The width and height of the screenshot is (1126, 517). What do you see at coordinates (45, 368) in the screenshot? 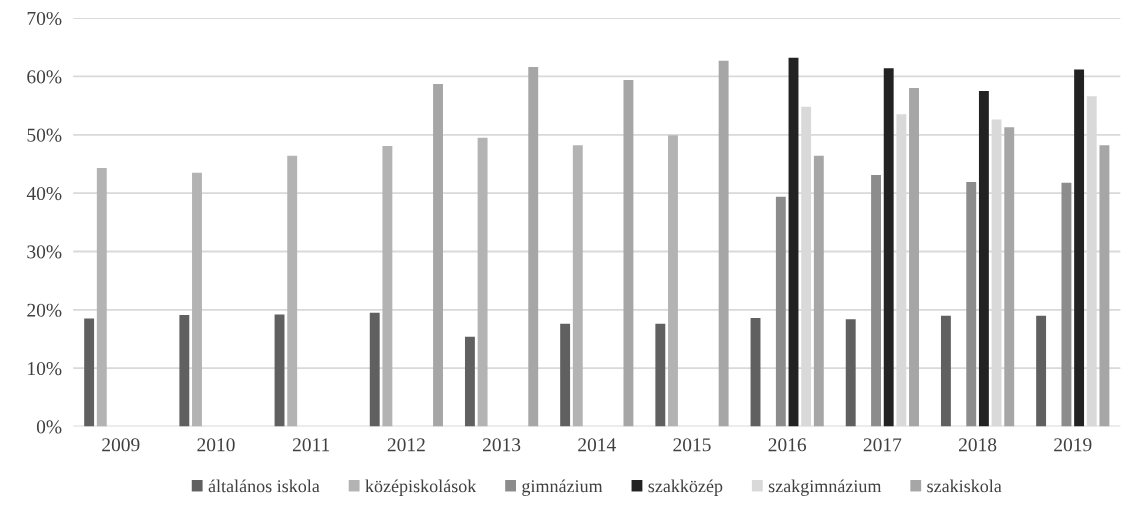
I see `y-tick-label: 10%` at bounding box center [45, 368].